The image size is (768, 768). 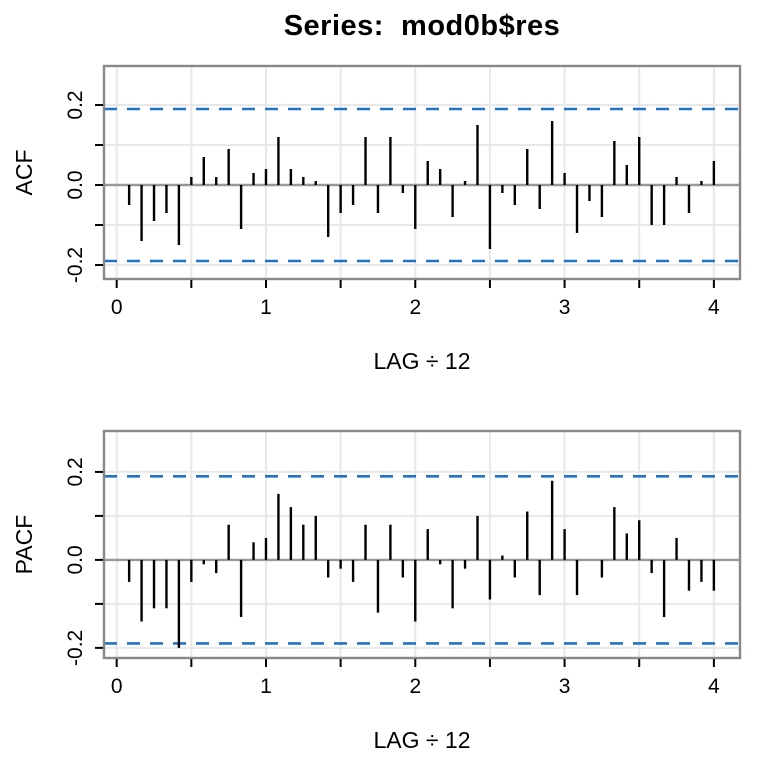 What do you see at coordinates (565, 307) in the screenshot?
I see `acf-xtick-label-6: 3` at bounding box center [565, 307].